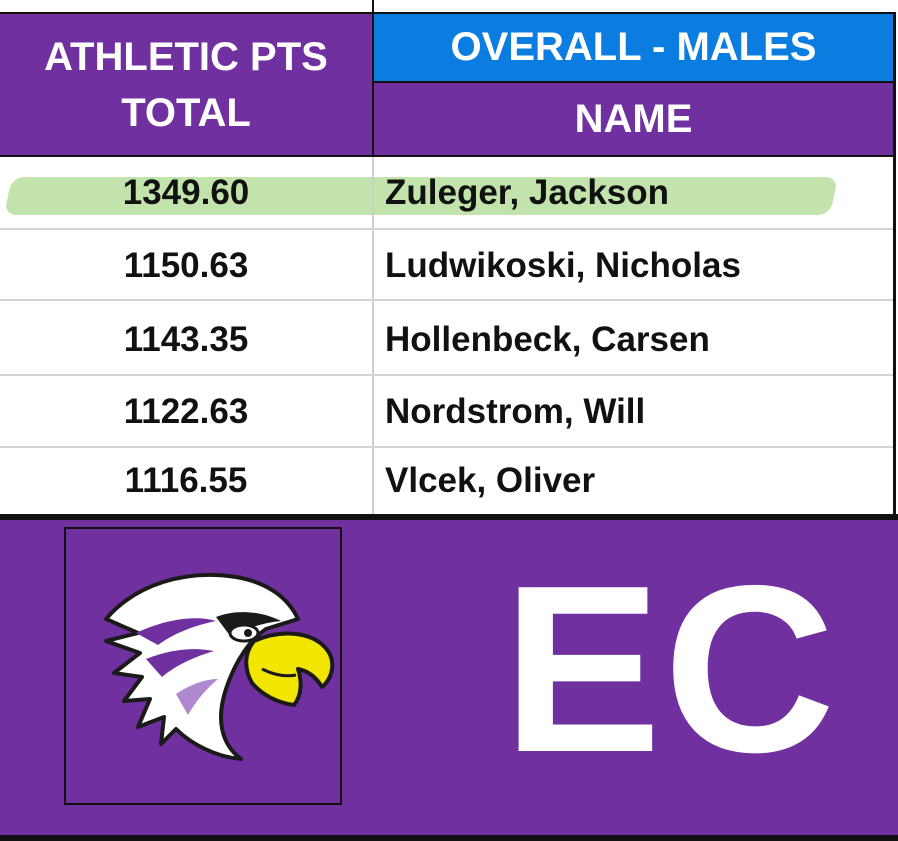 The width and height of the screenshot is (898, 841). What do you see at coordinates (186, 339) in the screenshot?
I see `points-cell: 1143.35` at bounding box center [186, 339].